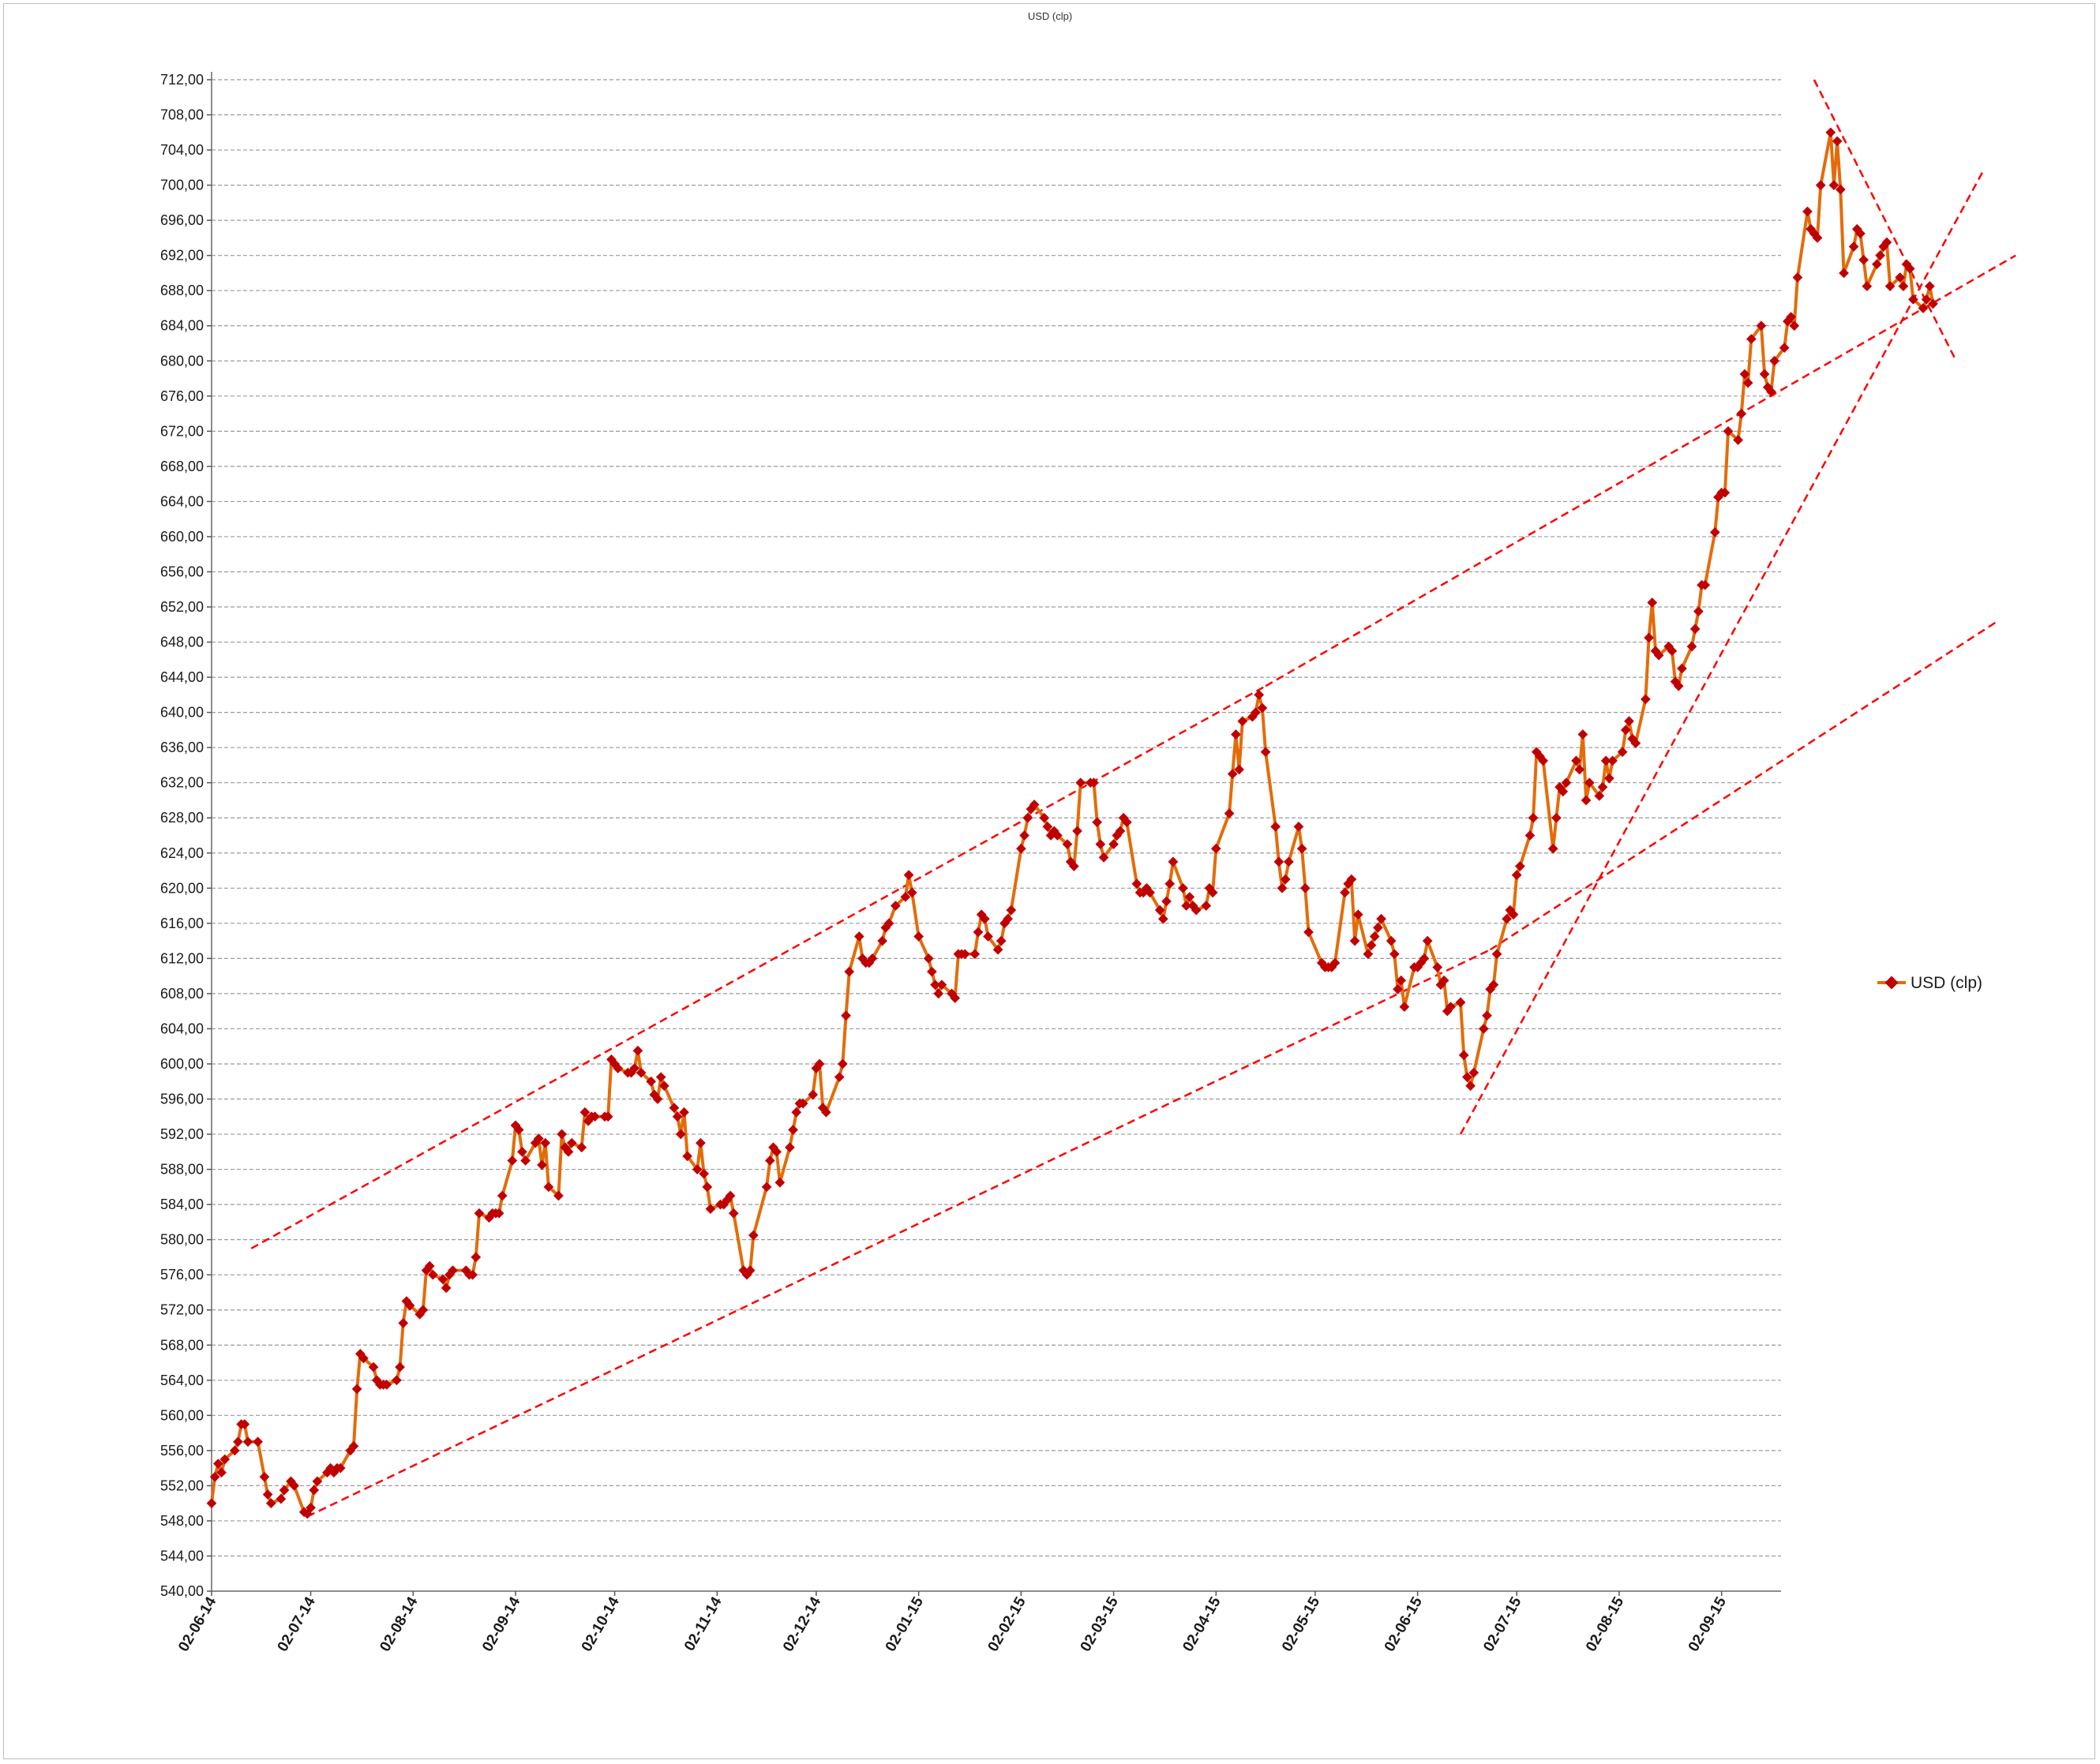 The width and height of the screenshot is (2100, 1764). Describe the element at coordinates (1891, 983) in the screenshot. I see `legend-marker-swatch` at that location.